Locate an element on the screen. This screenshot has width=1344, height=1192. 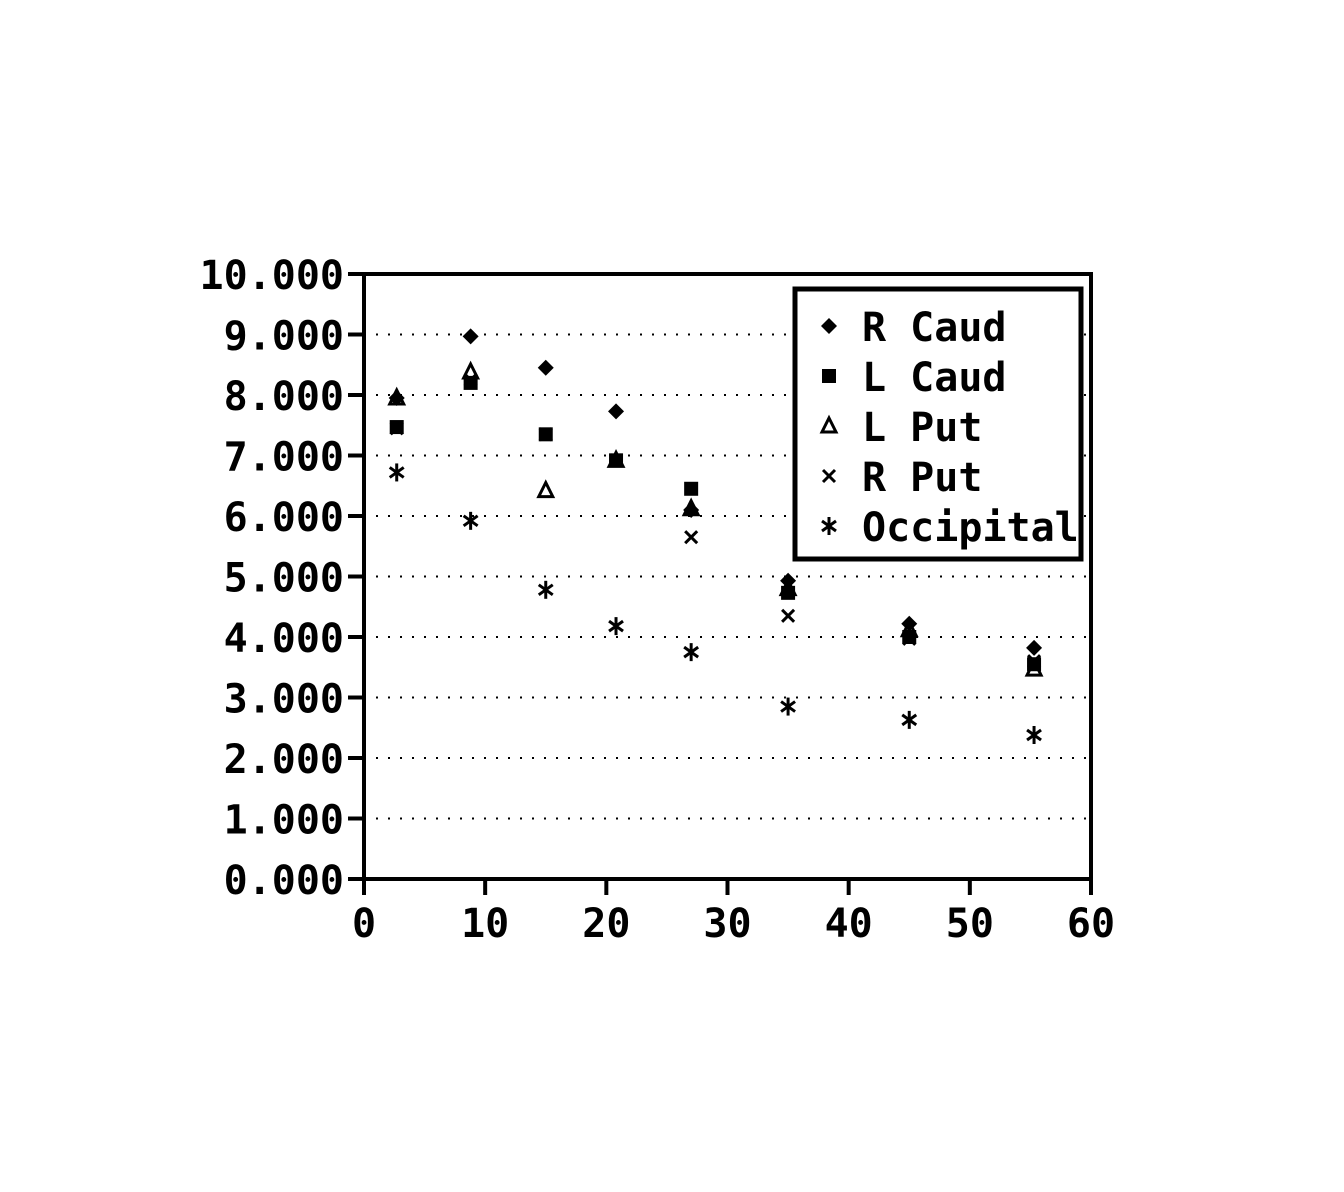
legend: R CaudL CaudL PutR PutOccipital is located at coordinates (938, 424).